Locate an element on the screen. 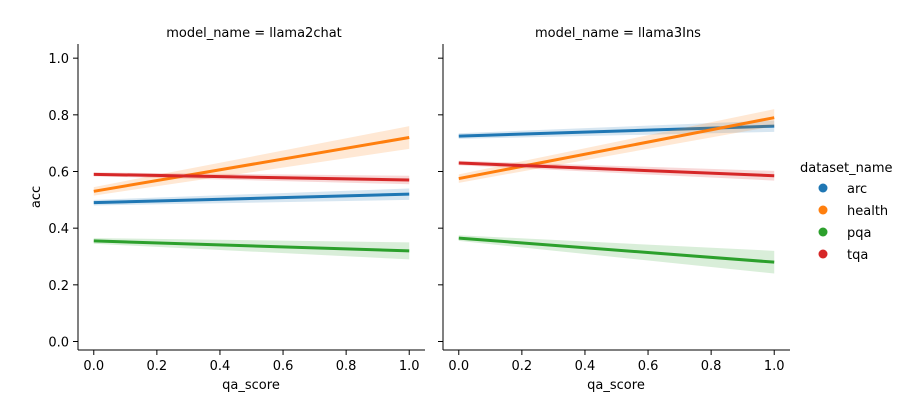  legend-marker-arc is located at coordinates (823, 188).